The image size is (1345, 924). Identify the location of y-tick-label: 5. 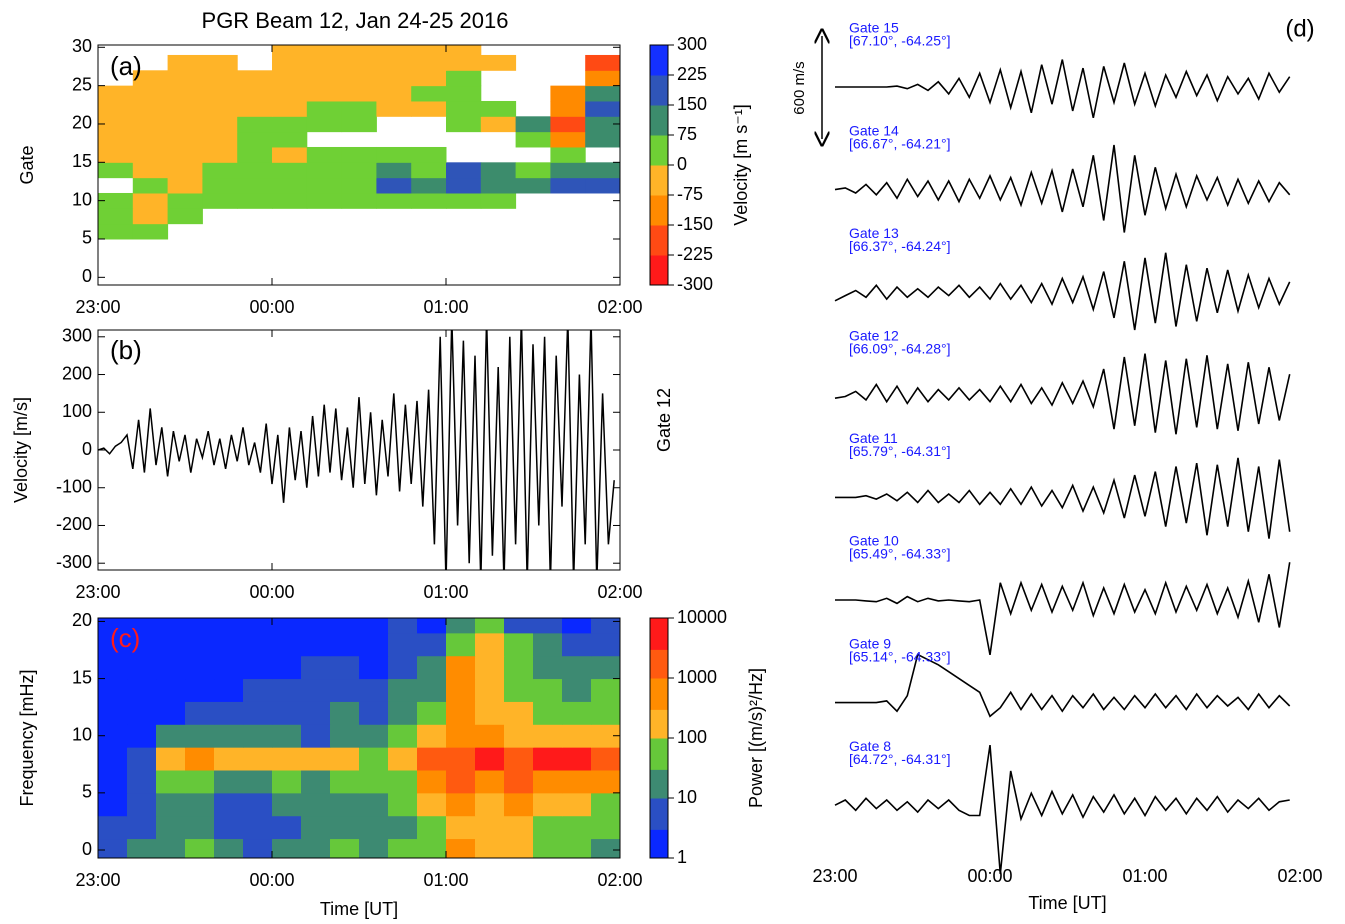
(87, 792).